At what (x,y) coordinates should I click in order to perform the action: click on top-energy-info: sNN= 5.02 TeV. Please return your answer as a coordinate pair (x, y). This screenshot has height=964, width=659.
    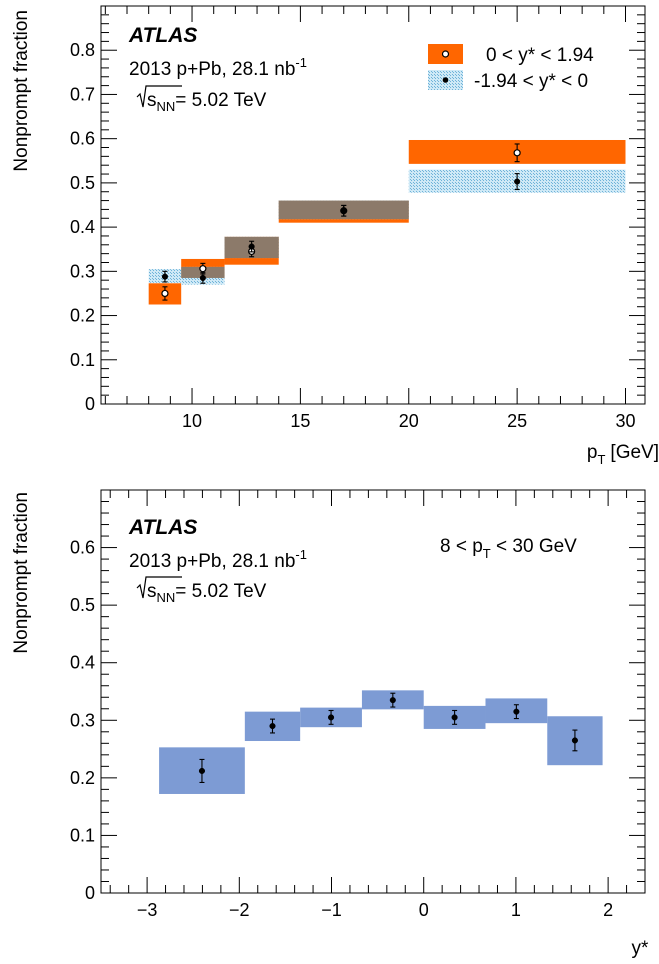
    Looking at the image, I should click on (201, 99).